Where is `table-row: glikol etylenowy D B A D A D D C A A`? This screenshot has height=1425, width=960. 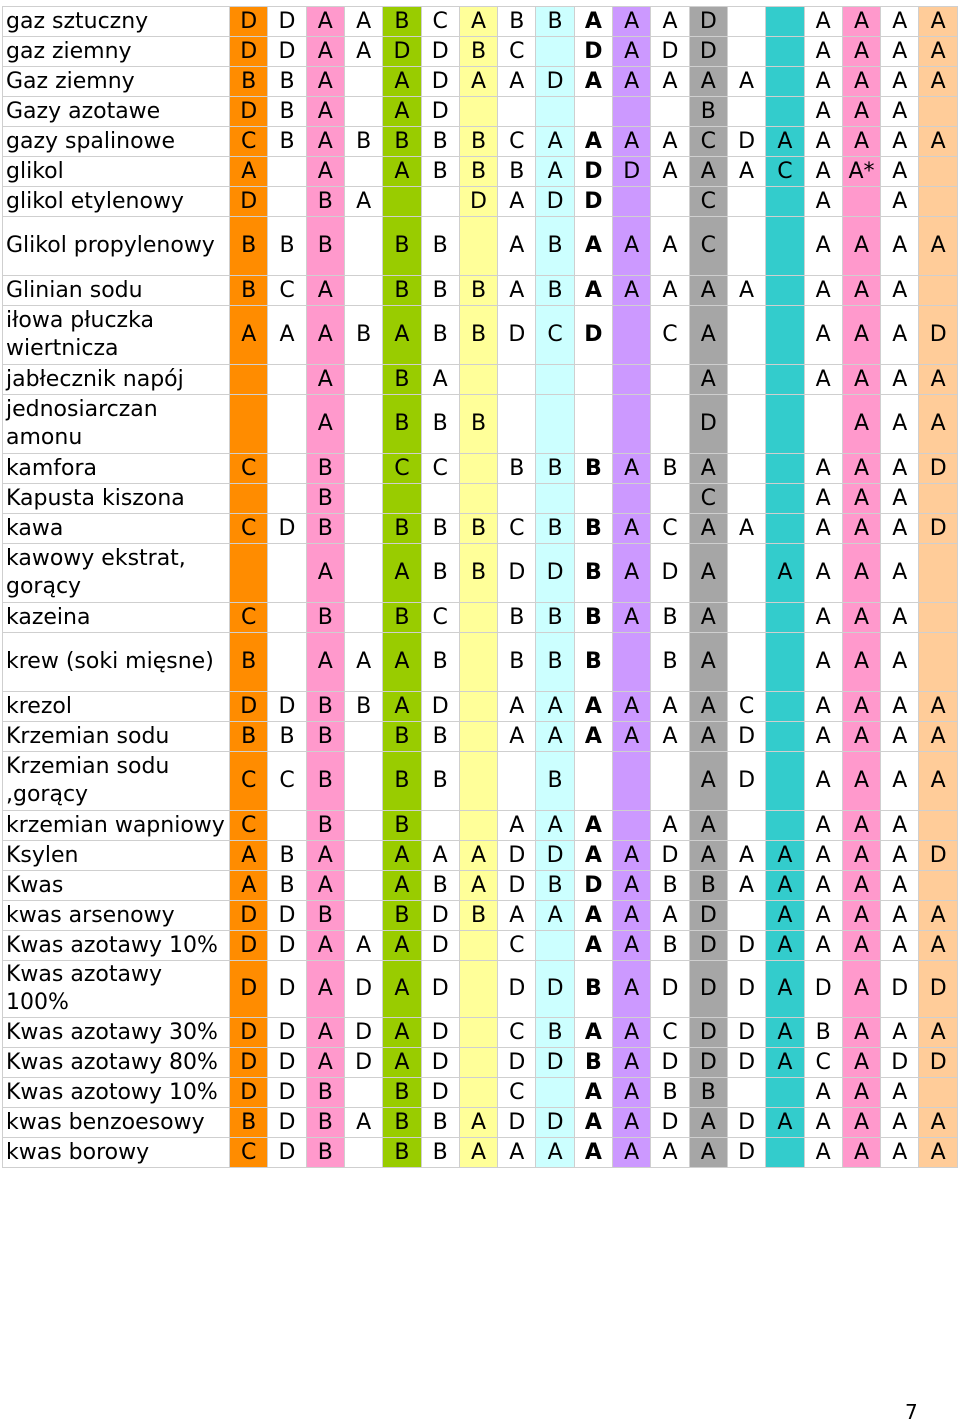 table-row: glikol etylenowy D B A D A D D C A A is located at coordinates (479, 201).